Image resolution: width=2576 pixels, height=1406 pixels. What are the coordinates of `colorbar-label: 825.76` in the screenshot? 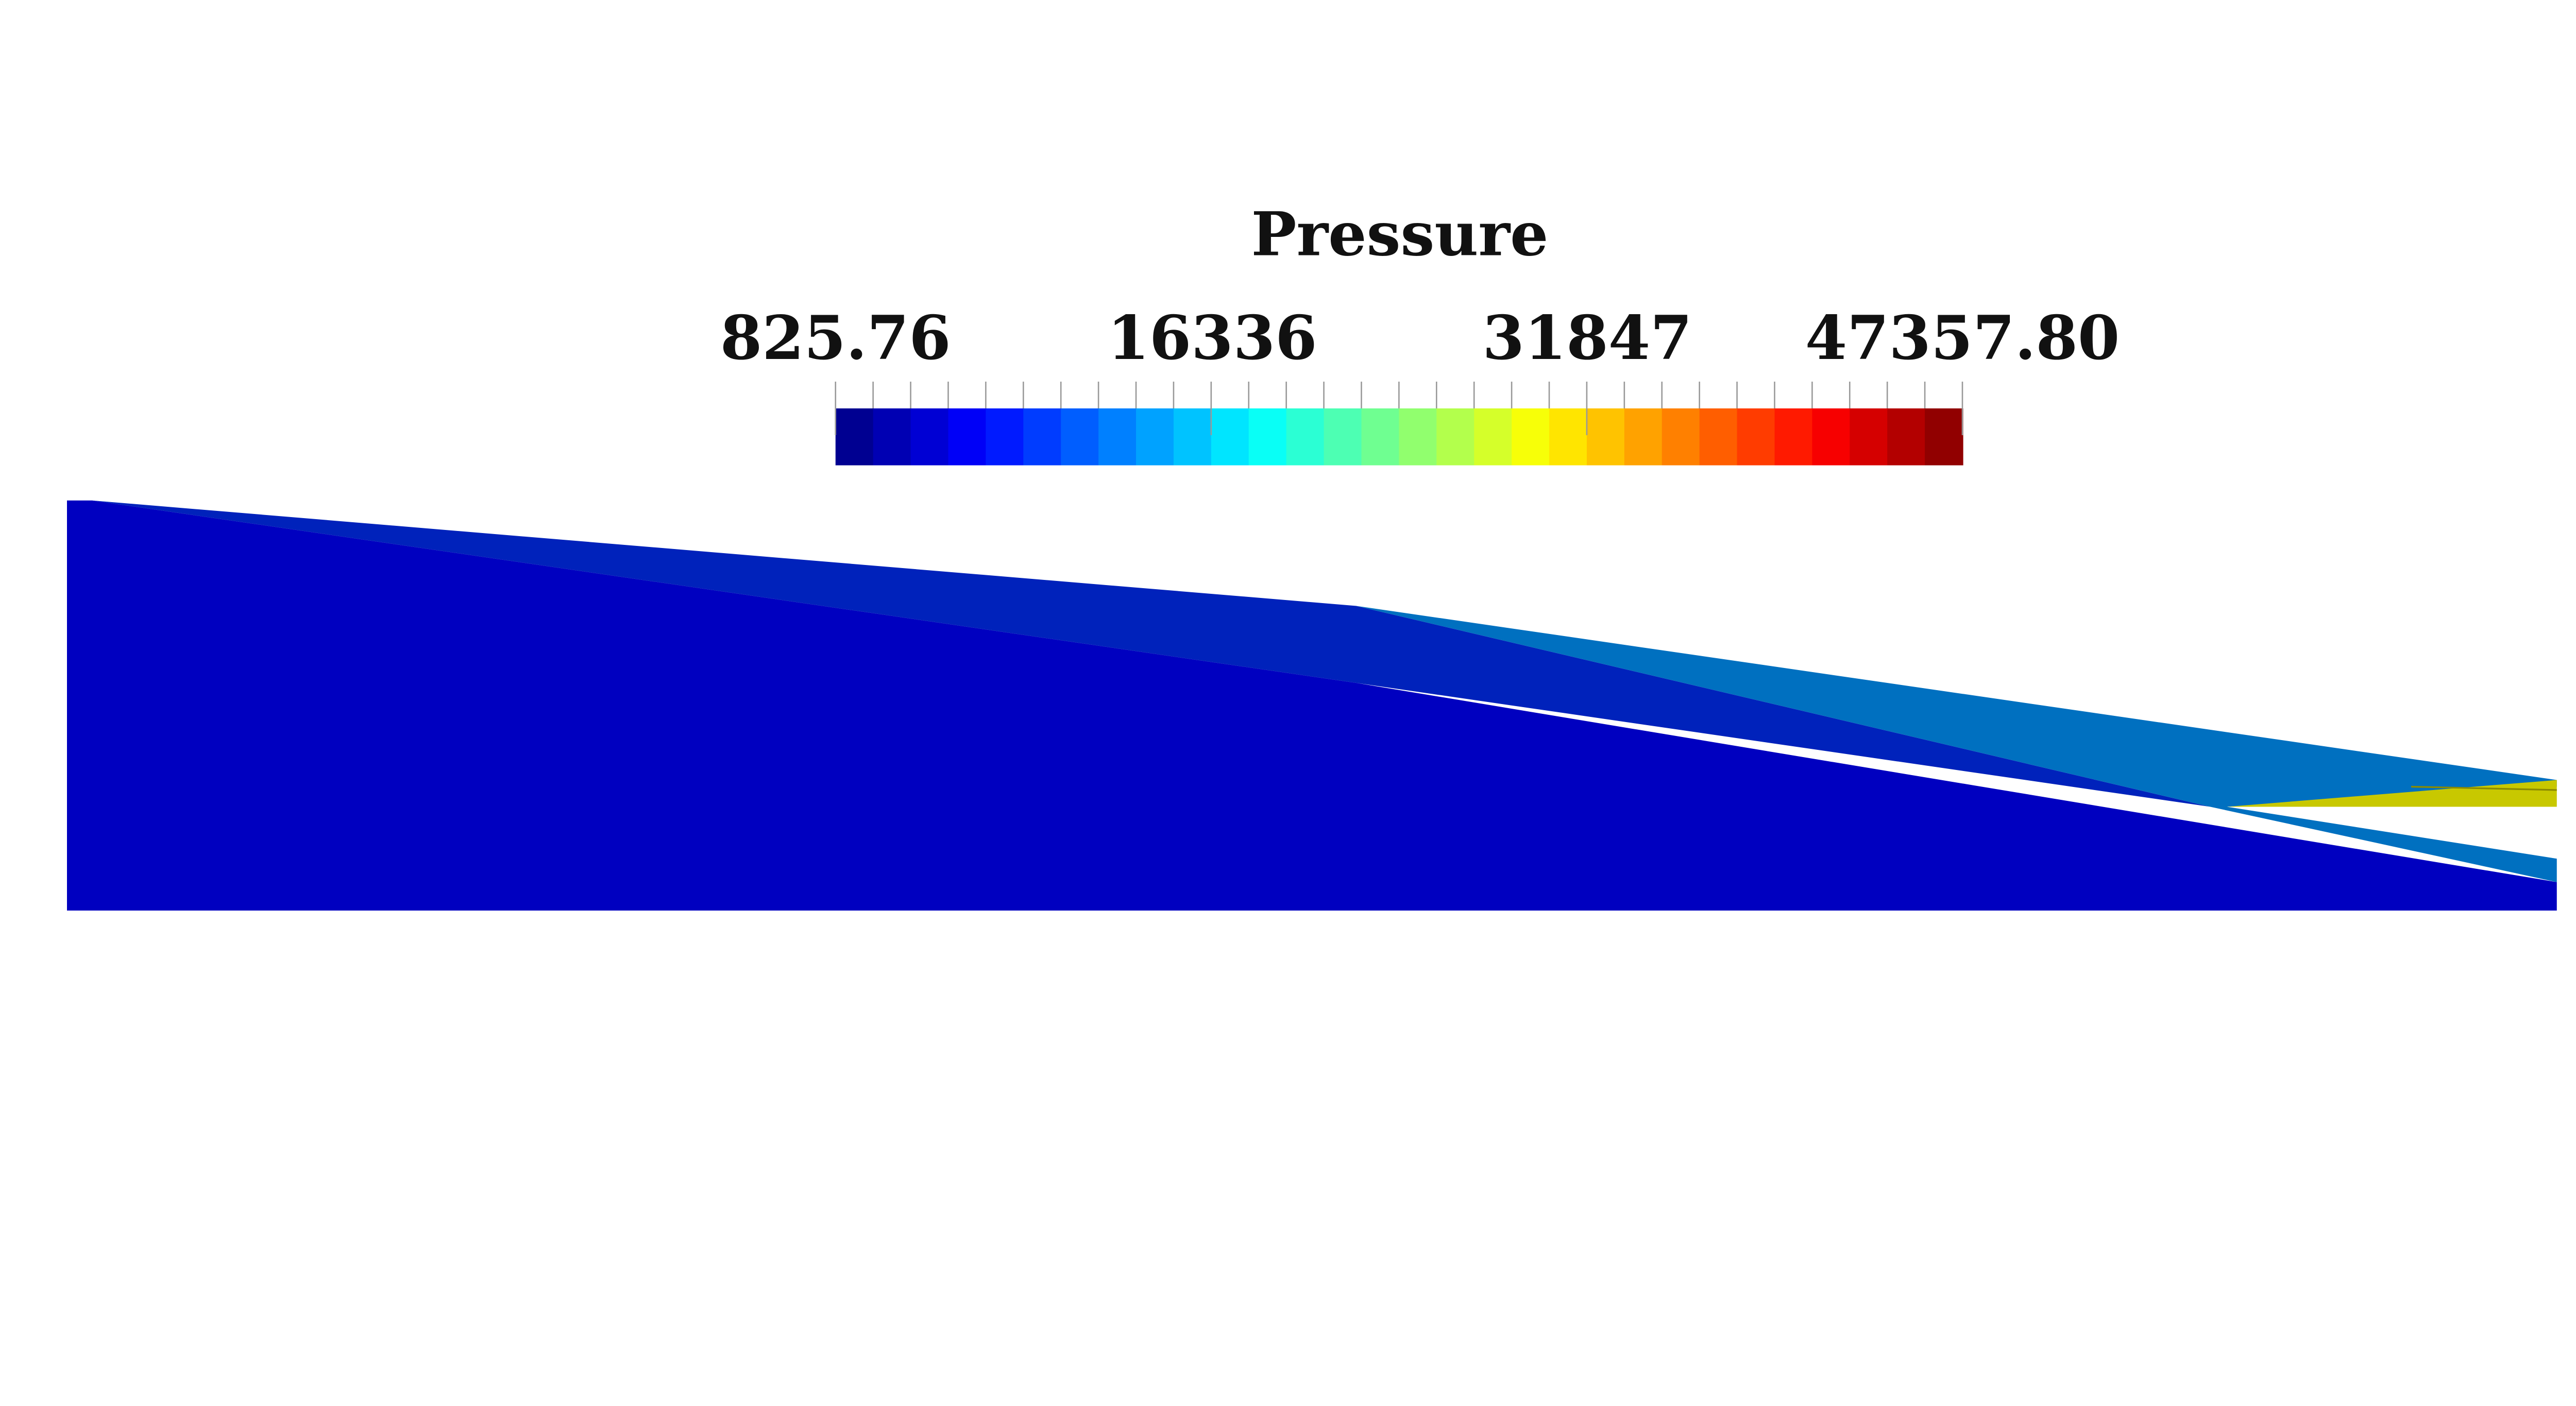 It's located at (835, 337).